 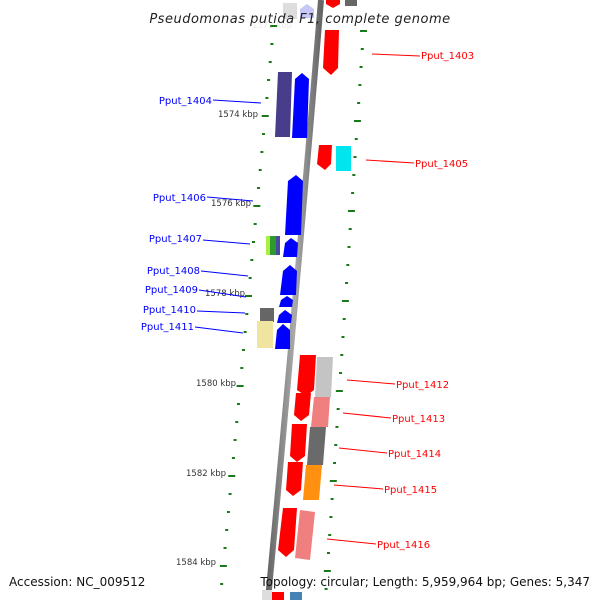 What do you see at coordinates (403, 545) in the screenshot?
I see `gene-label-pput-1416: Pput_1416` at bounding box center [403, 545].